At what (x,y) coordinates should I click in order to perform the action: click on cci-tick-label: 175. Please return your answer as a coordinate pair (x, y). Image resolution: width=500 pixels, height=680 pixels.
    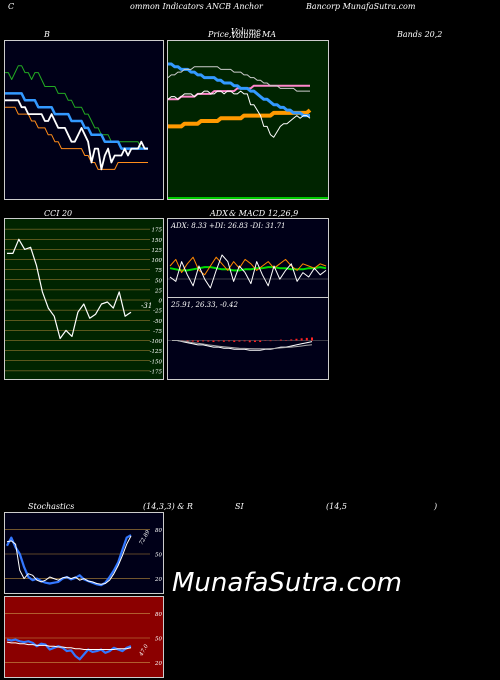
    Looking at the image, I should click on (157, 231).